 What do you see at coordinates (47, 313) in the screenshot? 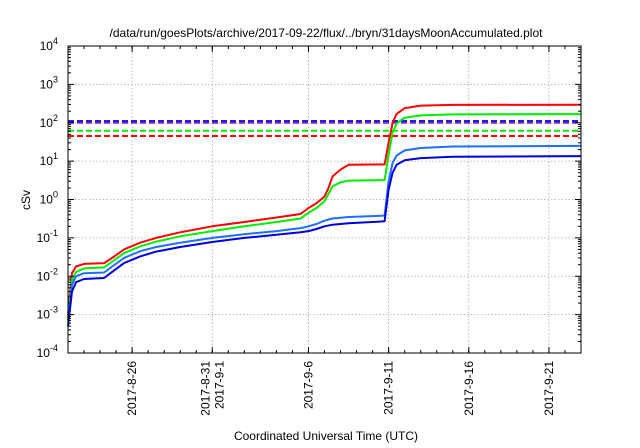
I see `y-tick-label: 10⁻³` at bounding box center [47, 313].